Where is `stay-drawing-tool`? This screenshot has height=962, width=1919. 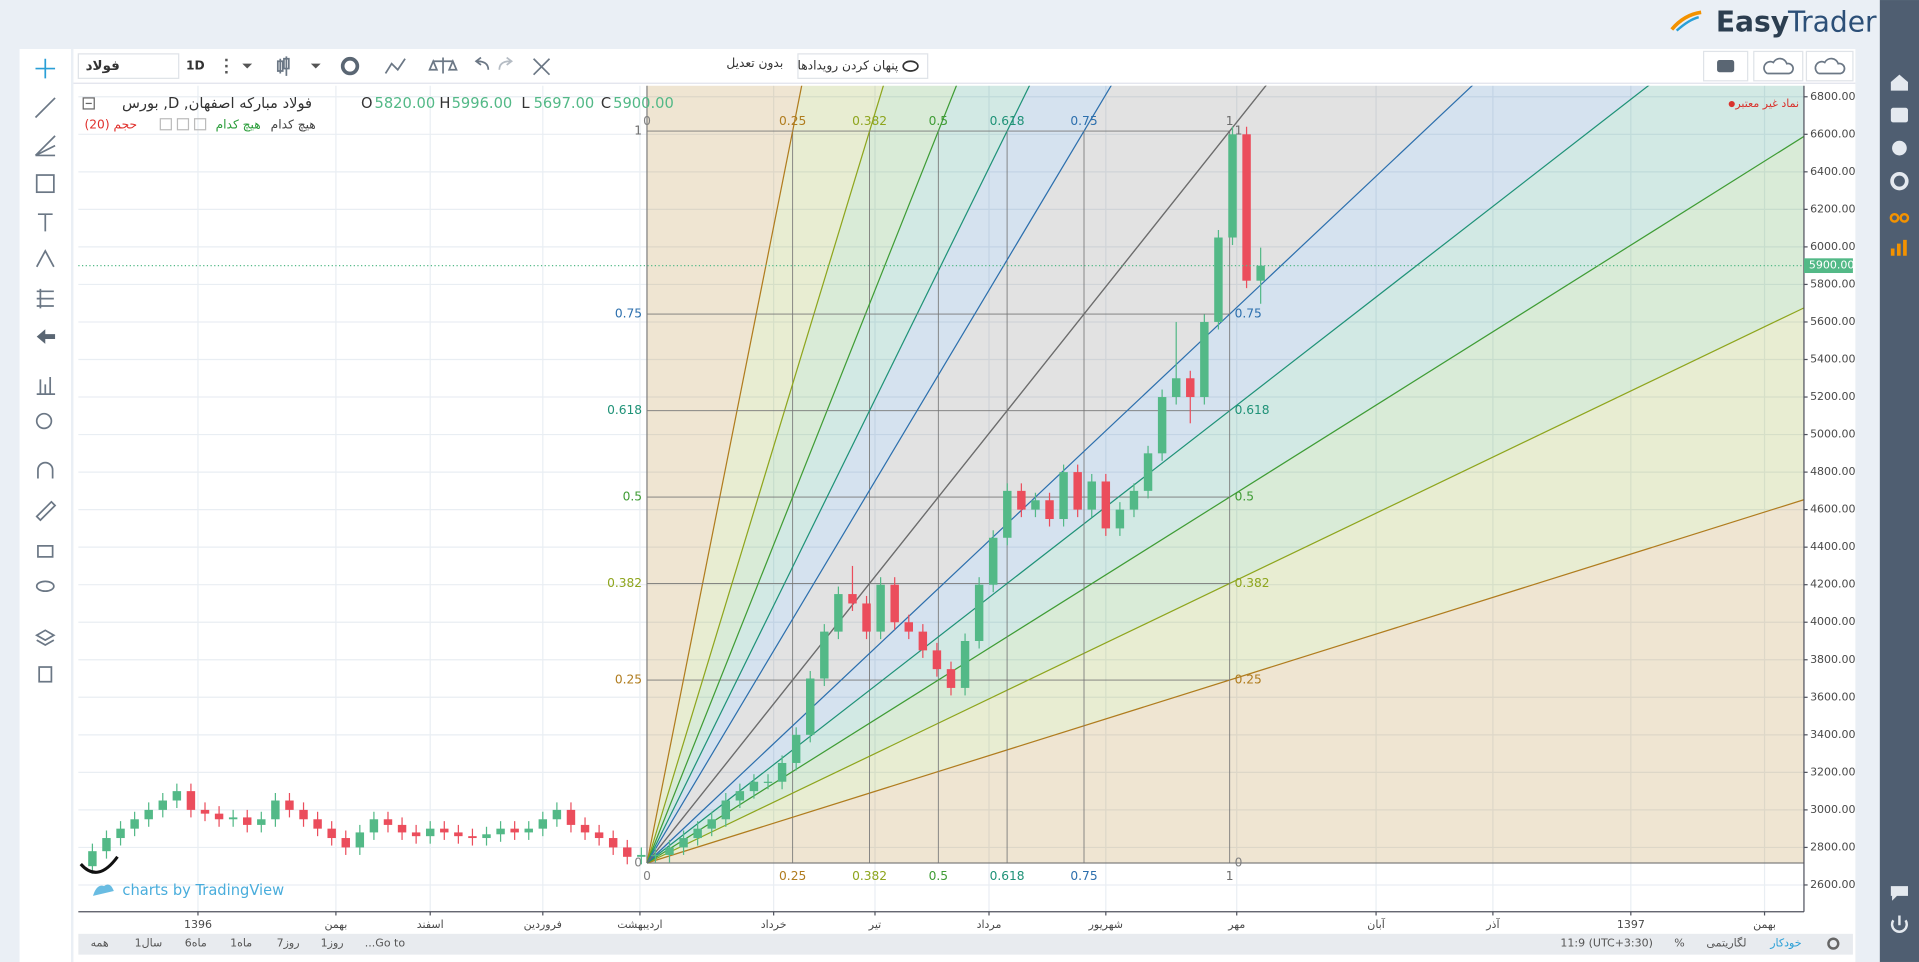
stay-drawing-tool is located at coordinates (46, 511).